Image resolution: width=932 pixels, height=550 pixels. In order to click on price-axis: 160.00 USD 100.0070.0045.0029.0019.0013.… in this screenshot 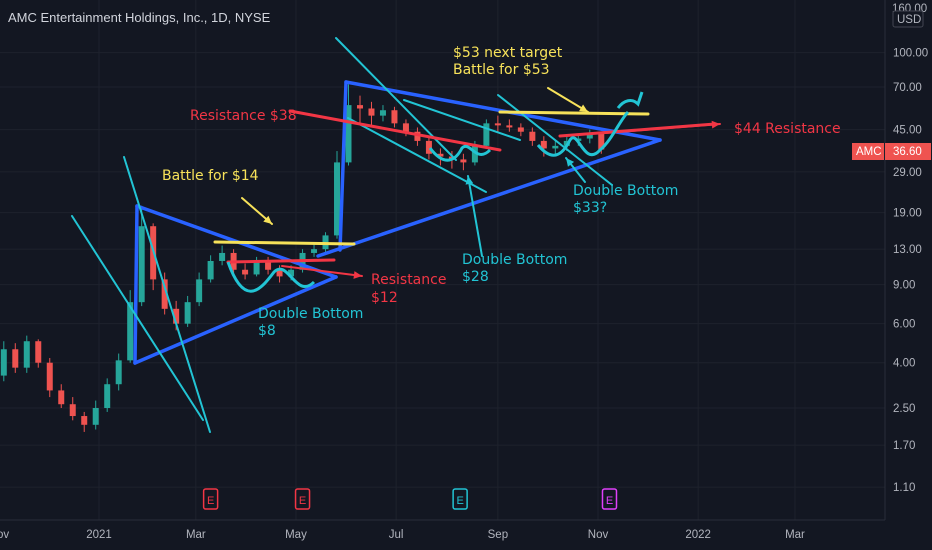, I will do `click(908, 275)`.